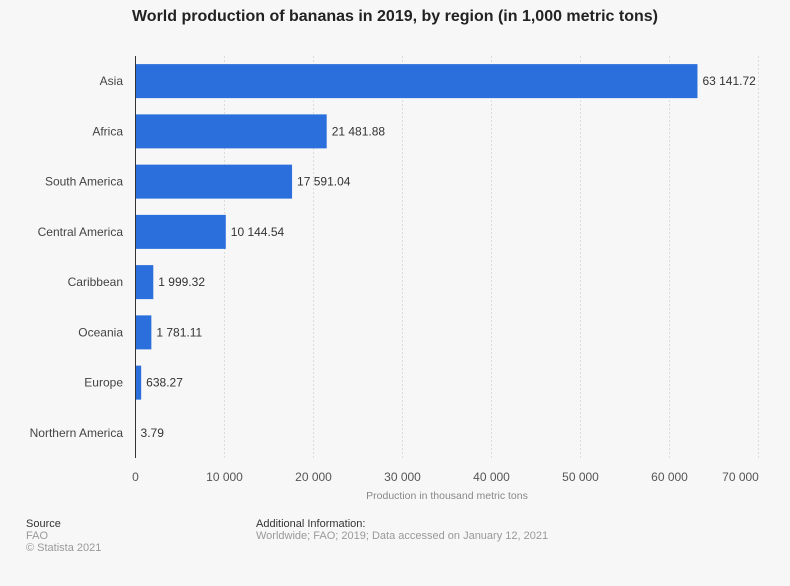  I want to click on data-label: 1 781.11, so click(179, 332).